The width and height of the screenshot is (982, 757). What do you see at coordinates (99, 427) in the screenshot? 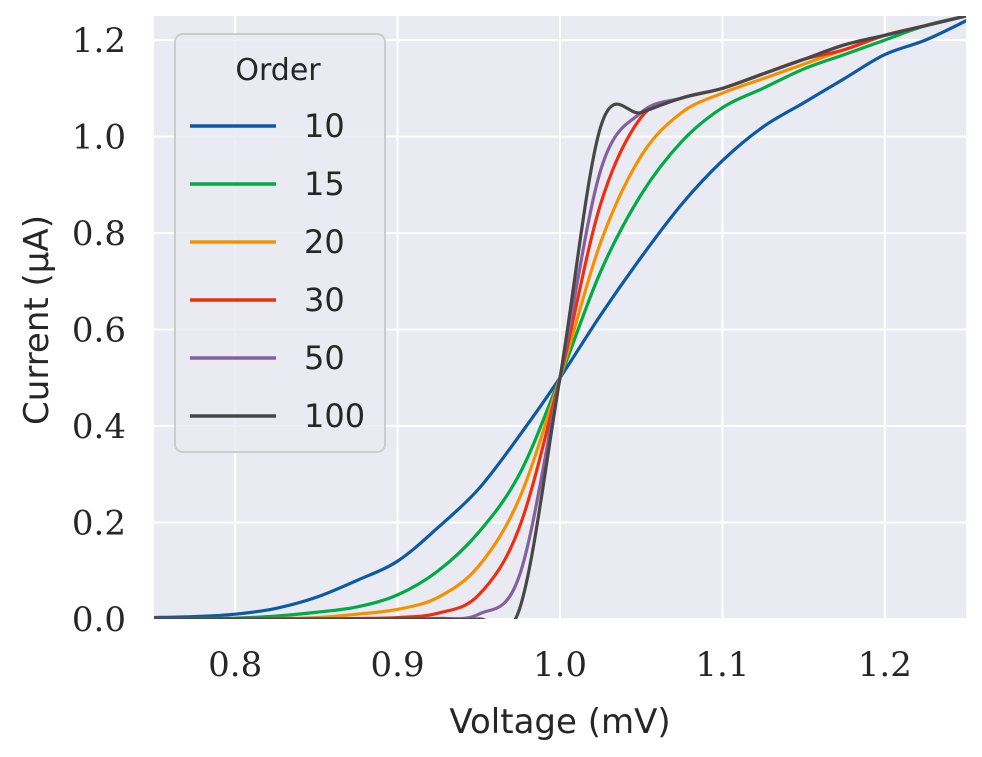
I see `y-tick-label: 0.4` at bounding box center [99, 427].